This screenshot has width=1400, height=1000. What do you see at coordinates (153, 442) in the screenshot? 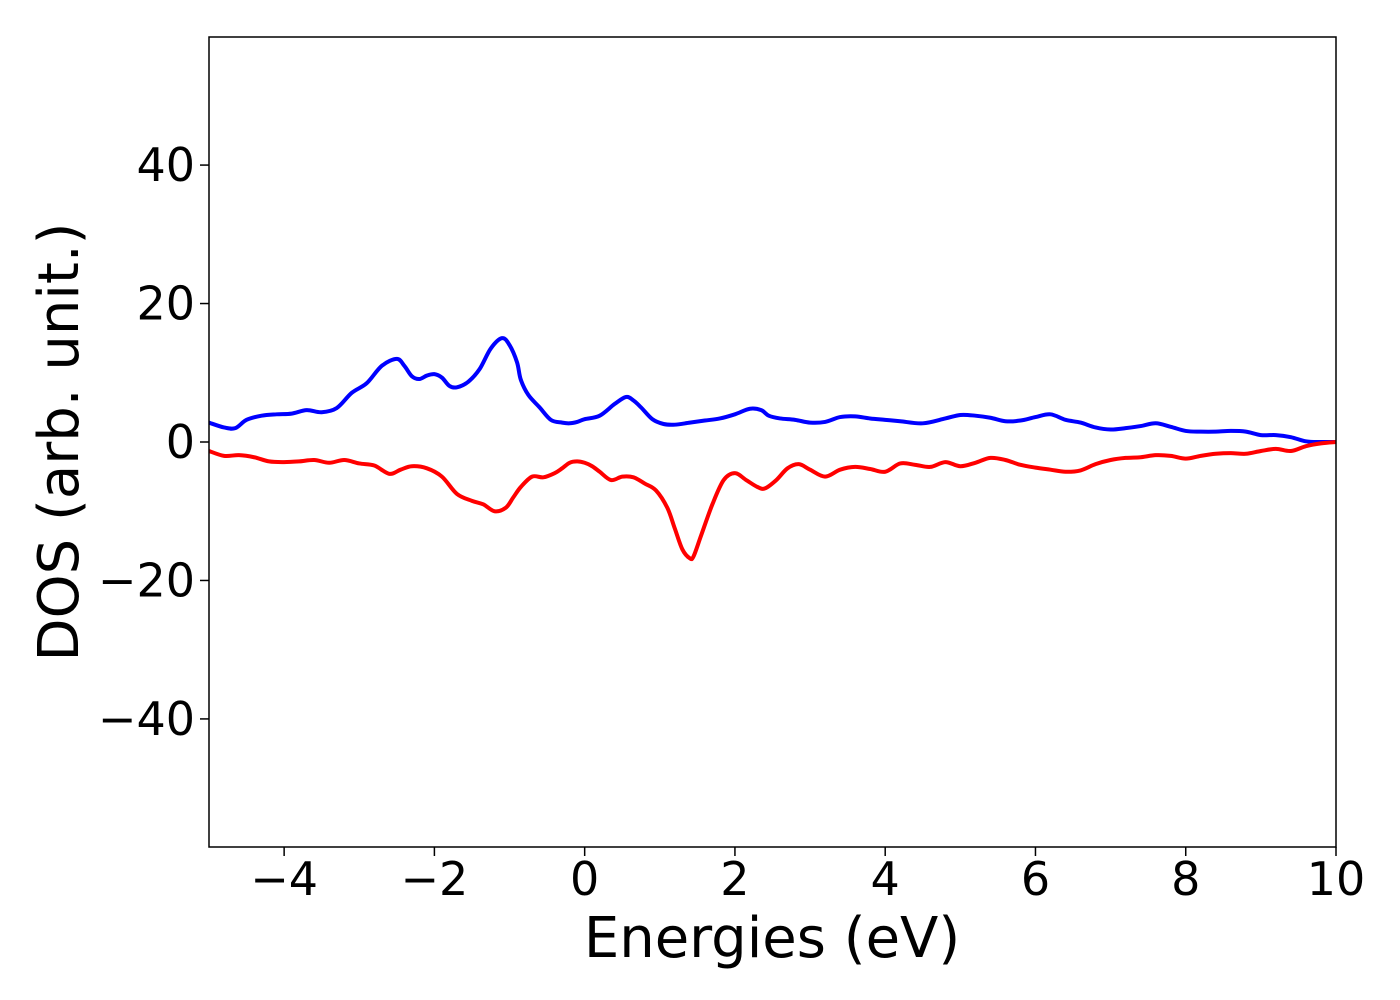
I see `y-axis-ticks: 40 20 0 −20 −40` at bounding box center [153, 442].